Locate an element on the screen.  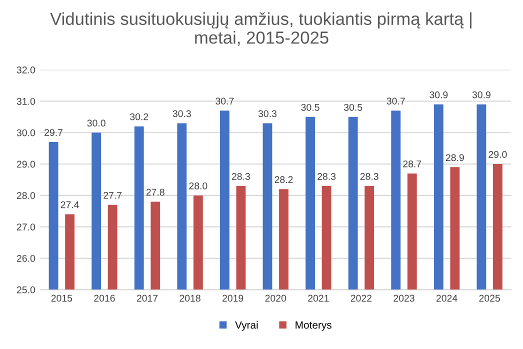
chart-title: Vidutinis susituokusiųjų amžius, tuokiantis pirmą kartą | metai, 2015-2025 is located at coordinates (261, 29).